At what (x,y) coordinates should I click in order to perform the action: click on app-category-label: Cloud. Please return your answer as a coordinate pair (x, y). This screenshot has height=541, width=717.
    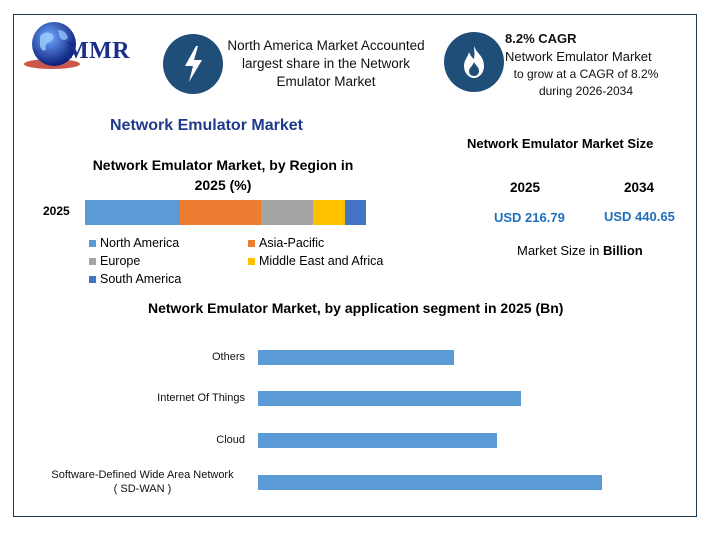
    Looking at the image, I should click on (230, 440).